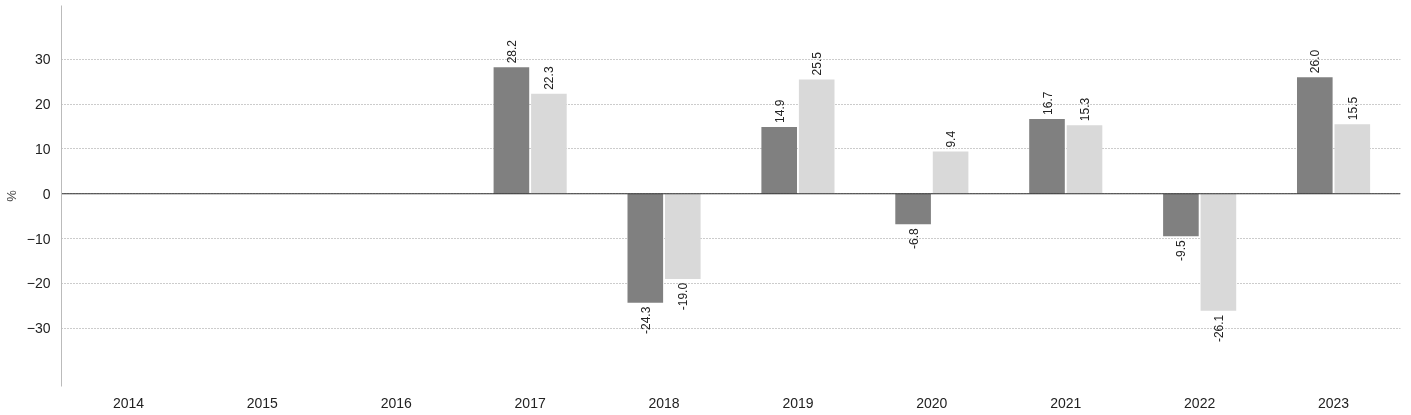 Image resolution: width=1411 pixels, height=415 pixels. What do you see at coordinates (1200, 402) in the screenshot?
I see `x-tick-label: 2022` at bounding box center [1200, 402].